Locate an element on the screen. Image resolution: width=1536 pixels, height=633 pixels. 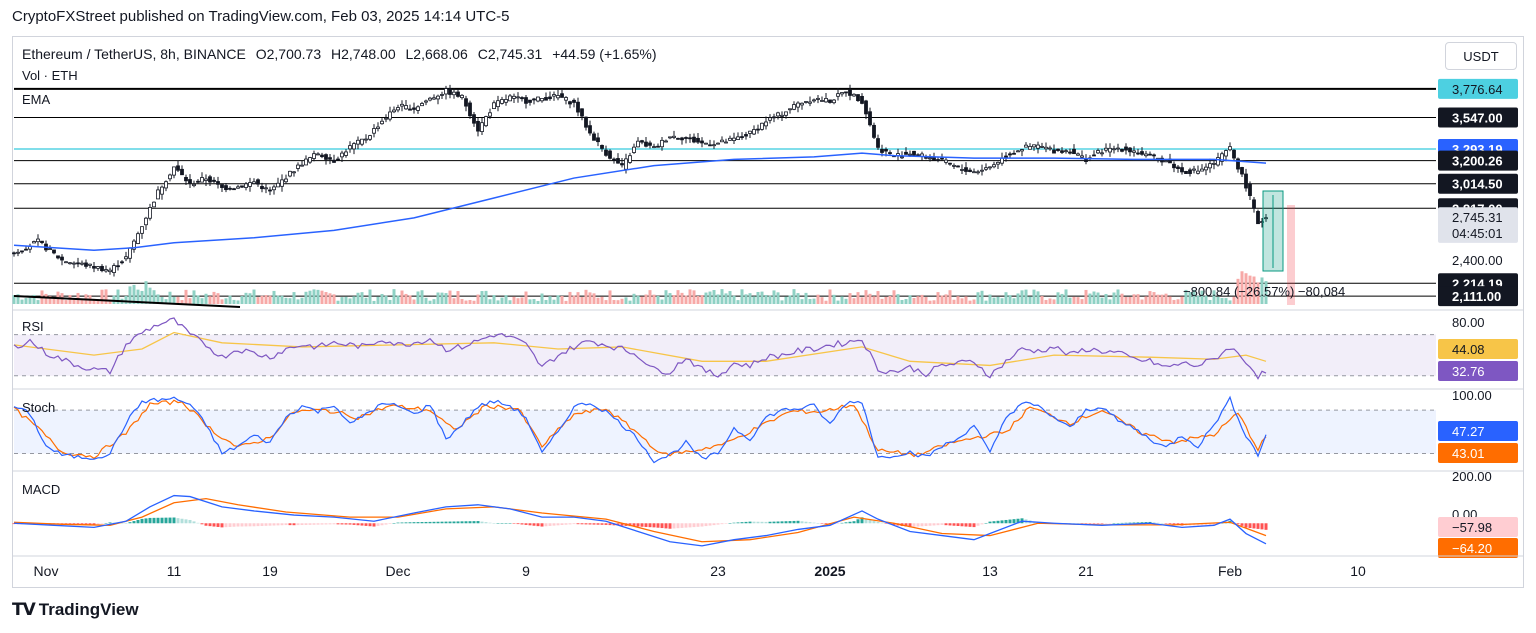
rsi-label: RSI is located at coordinates (33, 326).